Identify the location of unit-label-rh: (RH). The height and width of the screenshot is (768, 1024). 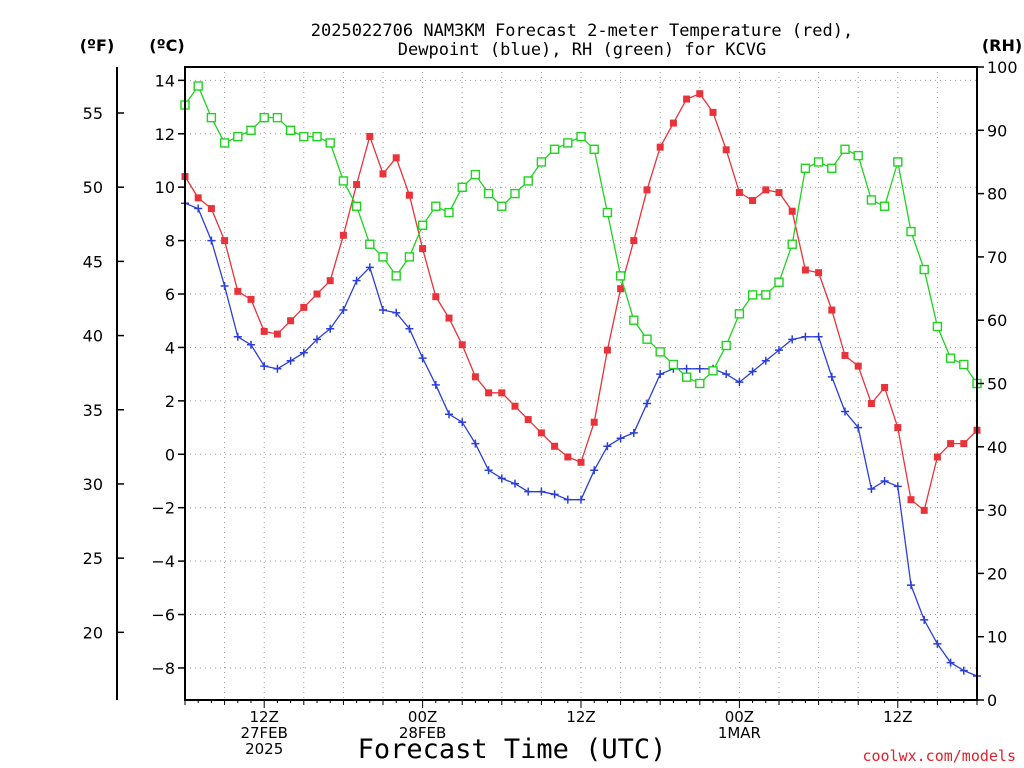
(1002, 45).